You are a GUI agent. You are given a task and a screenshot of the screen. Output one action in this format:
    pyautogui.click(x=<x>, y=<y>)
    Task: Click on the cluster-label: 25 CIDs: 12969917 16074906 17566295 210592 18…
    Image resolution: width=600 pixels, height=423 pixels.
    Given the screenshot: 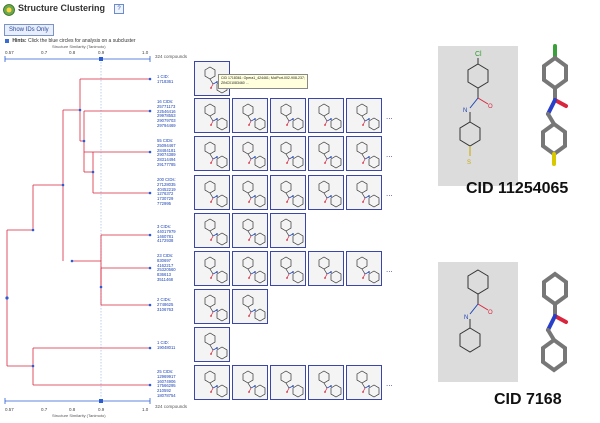 What is the action you would take?
    pyautogui.click(x=166, y=383)
    